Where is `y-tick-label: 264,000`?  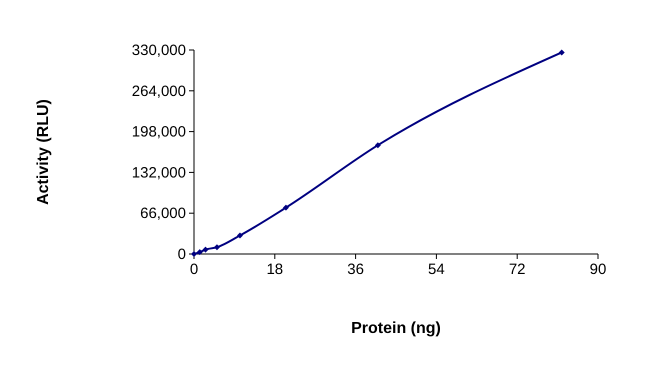
y-tick-label: 264,000 is located at coordinates (159, 91).